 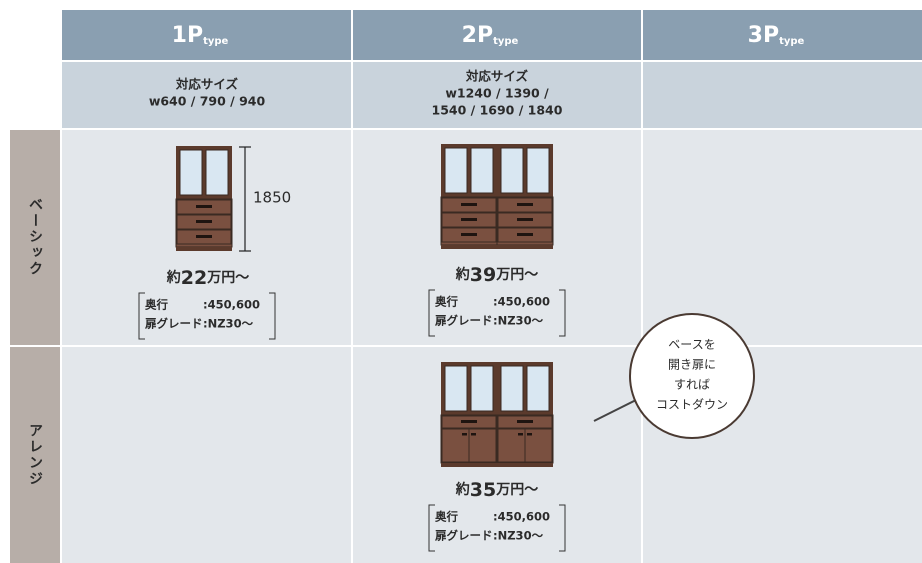 I want to click on price-number: 35, so click(x=483, y=490).